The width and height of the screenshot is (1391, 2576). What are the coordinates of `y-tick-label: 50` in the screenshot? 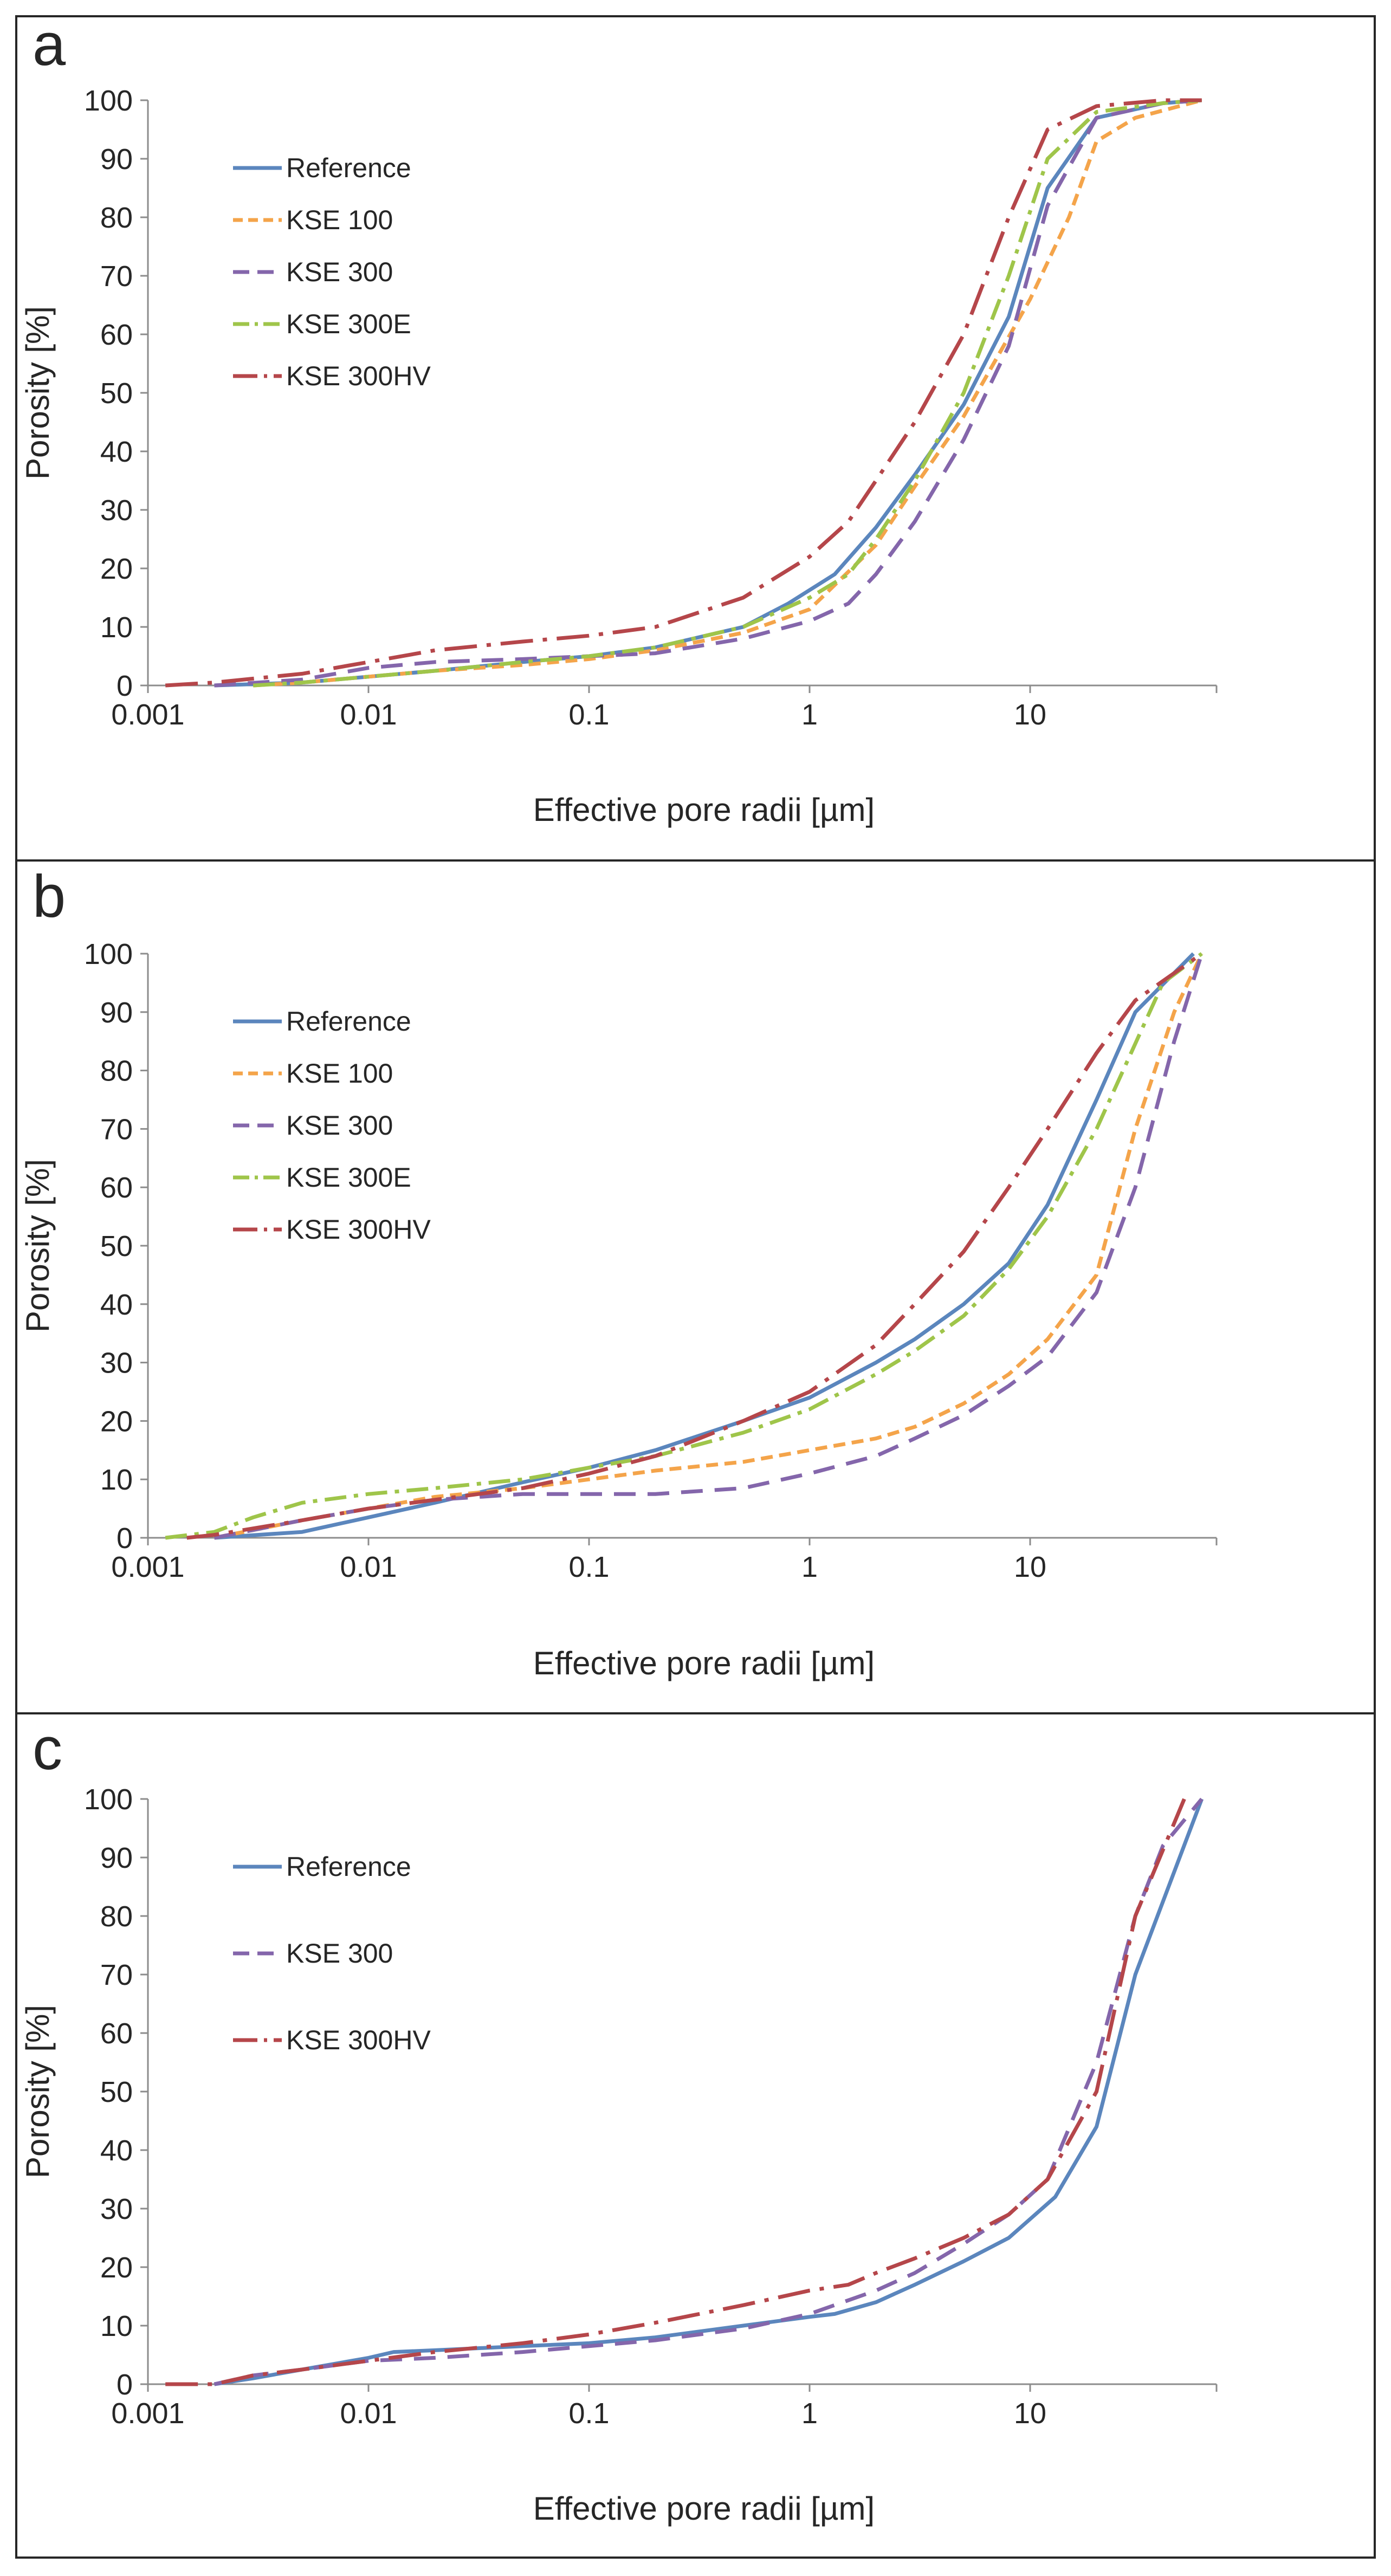 It's located at (116, 1246).